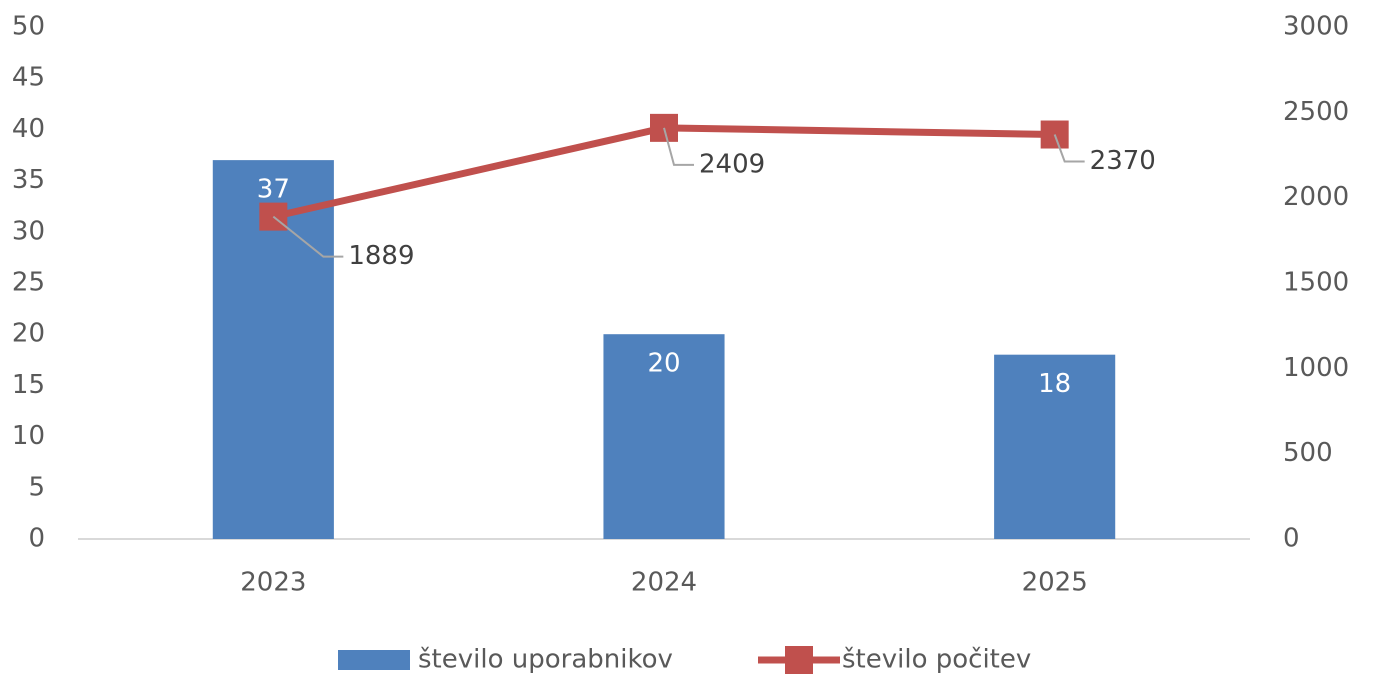 The image size is (1373, 675). I want to click on legend-label: število počitev, so click(936, 660).